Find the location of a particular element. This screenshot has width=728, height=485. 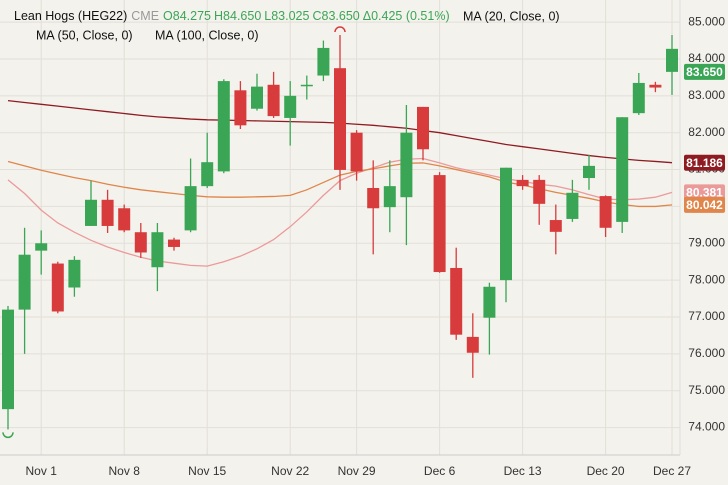

quote-value: L83.025 is located at coordinates (286, 16).